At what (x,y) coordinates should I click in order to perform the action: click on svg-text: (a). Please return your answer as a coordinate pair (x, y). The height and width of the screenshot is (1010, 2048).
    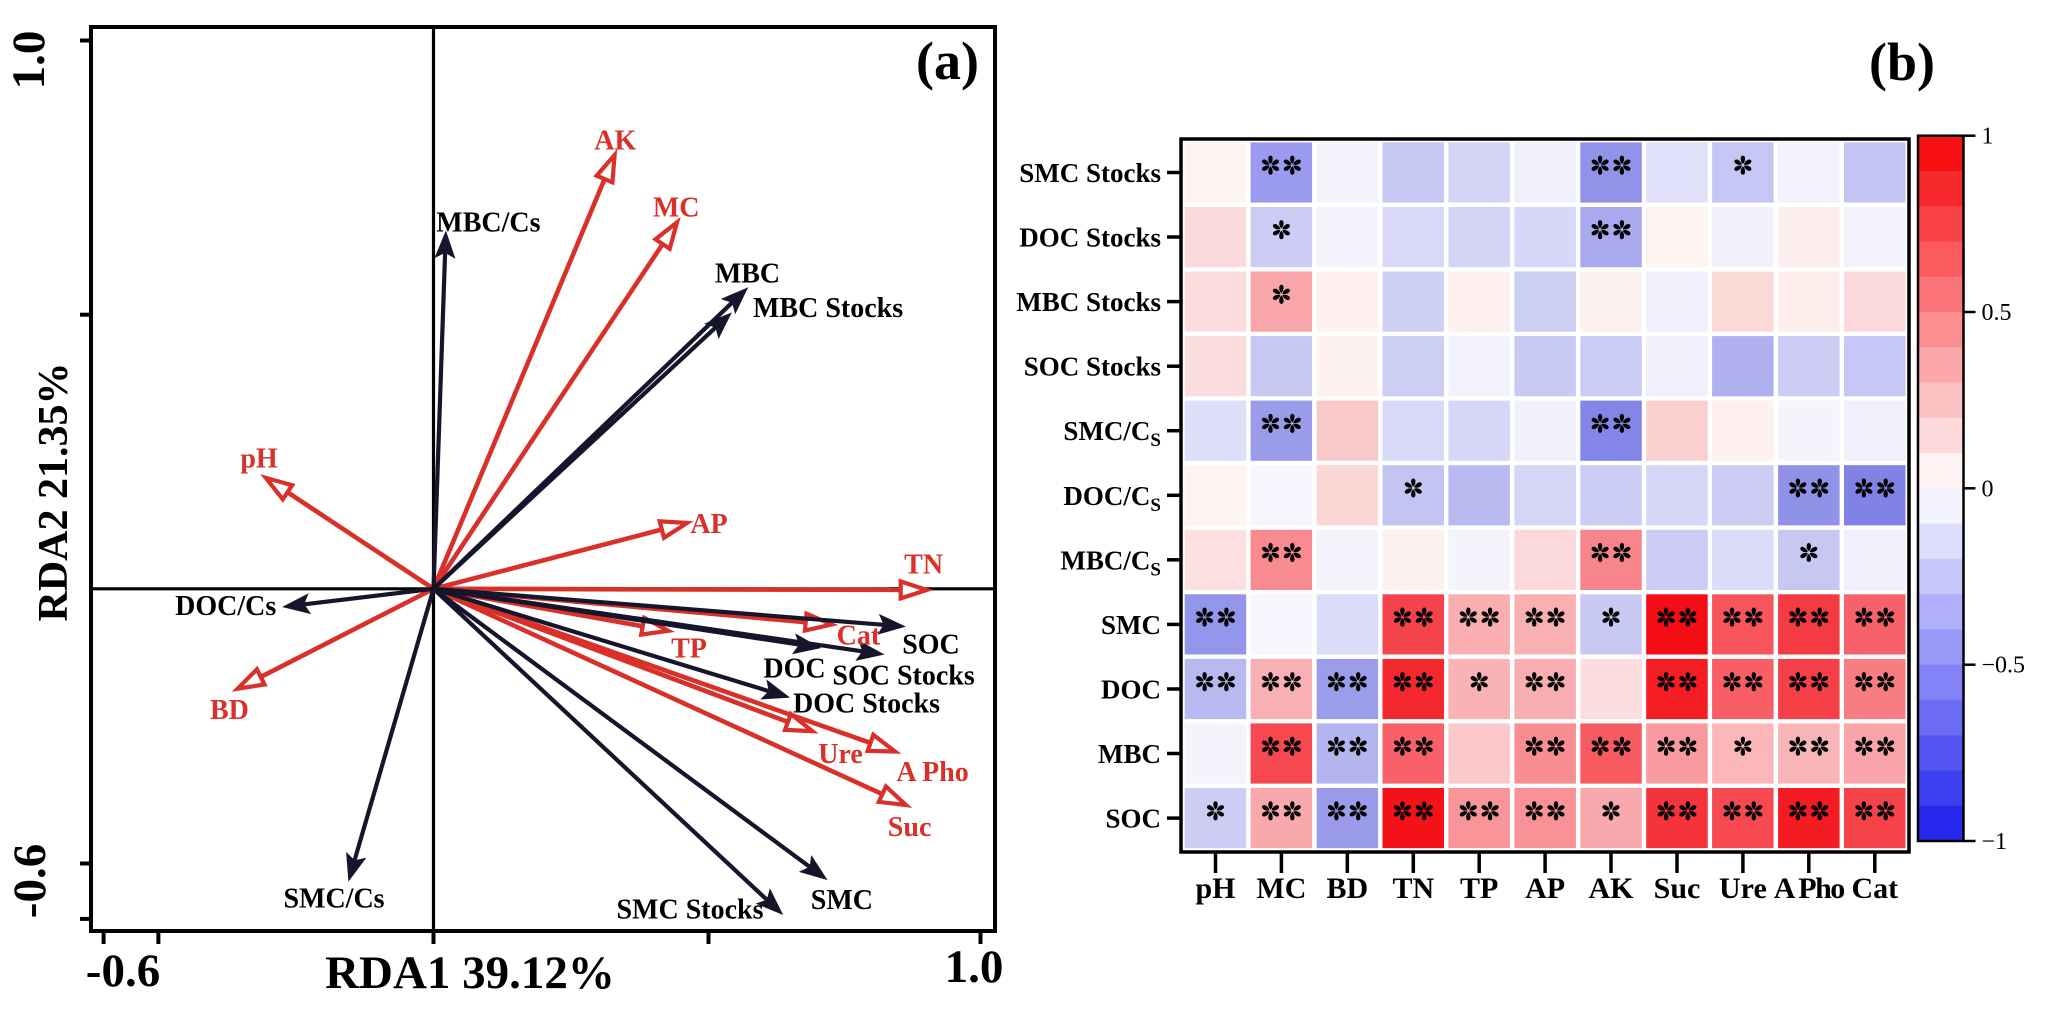
    Looking at the image, I should click on (947, 61).